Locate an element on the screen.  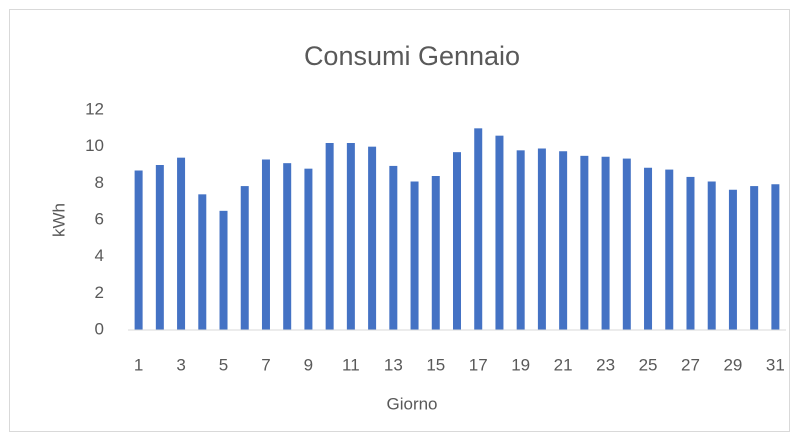
x-tick-label: 31 is located at coordinates (775, 364).